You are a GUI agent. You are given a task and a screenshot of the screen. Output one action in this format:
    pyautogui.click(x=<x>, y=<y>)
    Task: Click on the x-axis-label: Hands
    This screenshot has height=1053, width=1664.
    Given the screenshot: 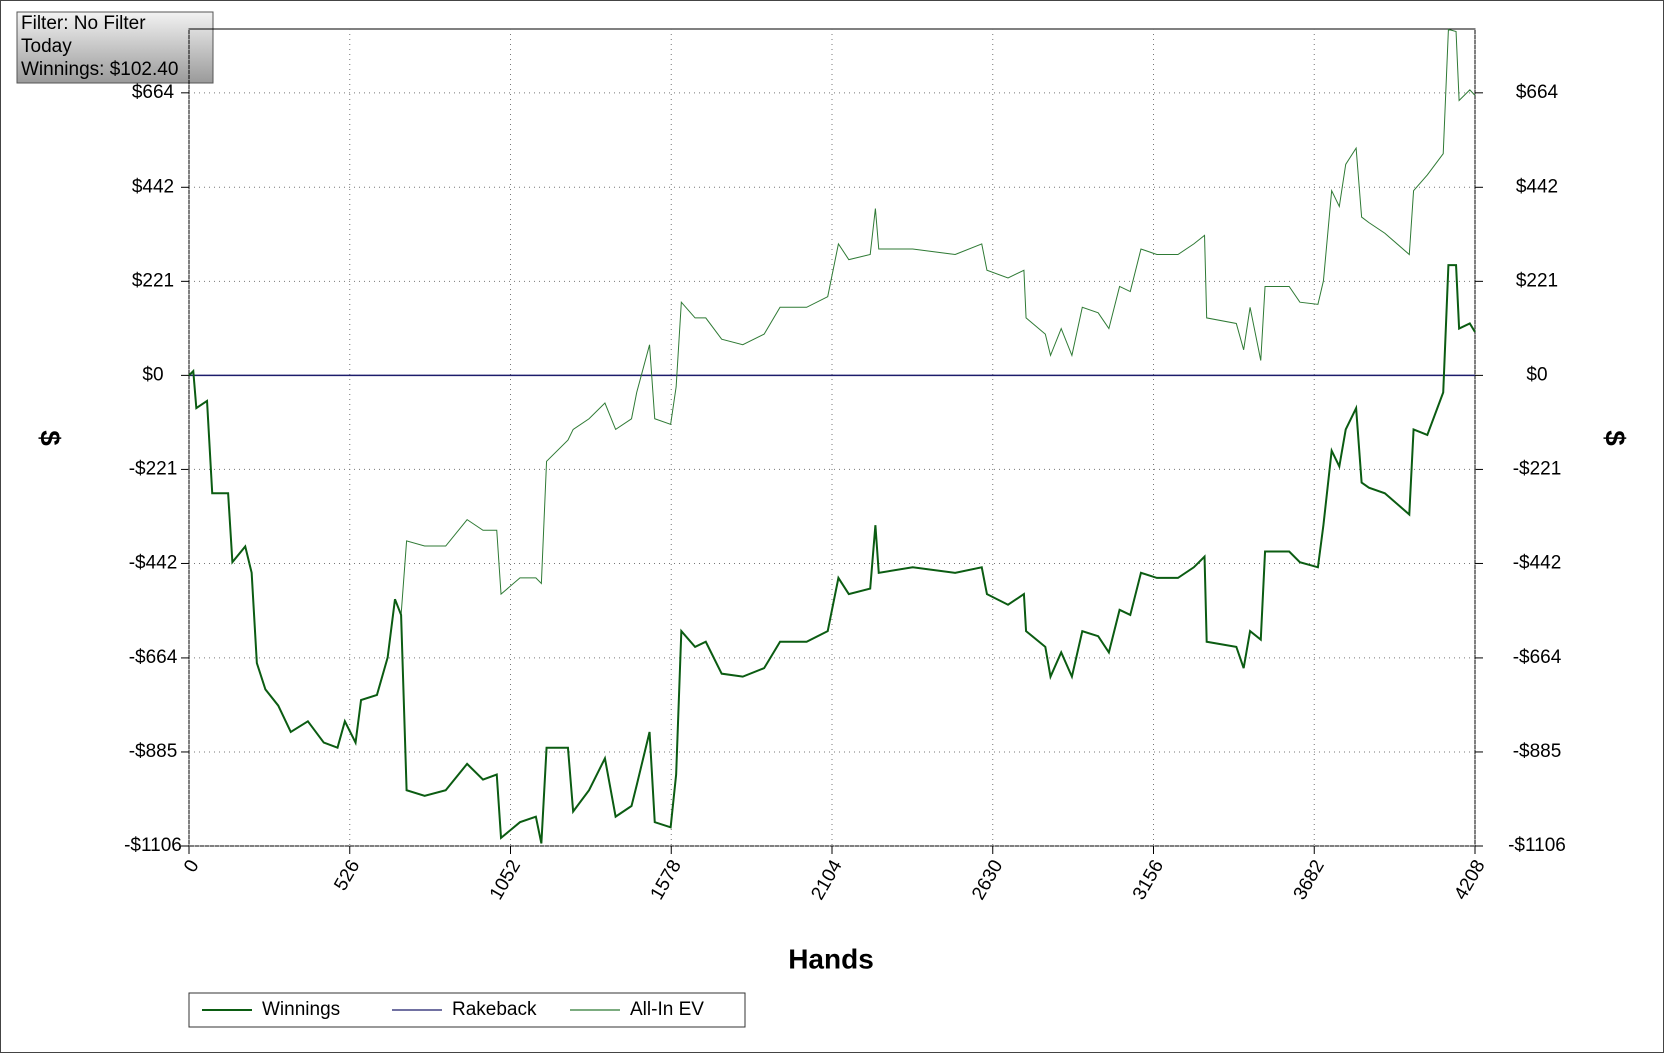 What is the action you would take?
    pyautogui.click(x=831, y=958)
    